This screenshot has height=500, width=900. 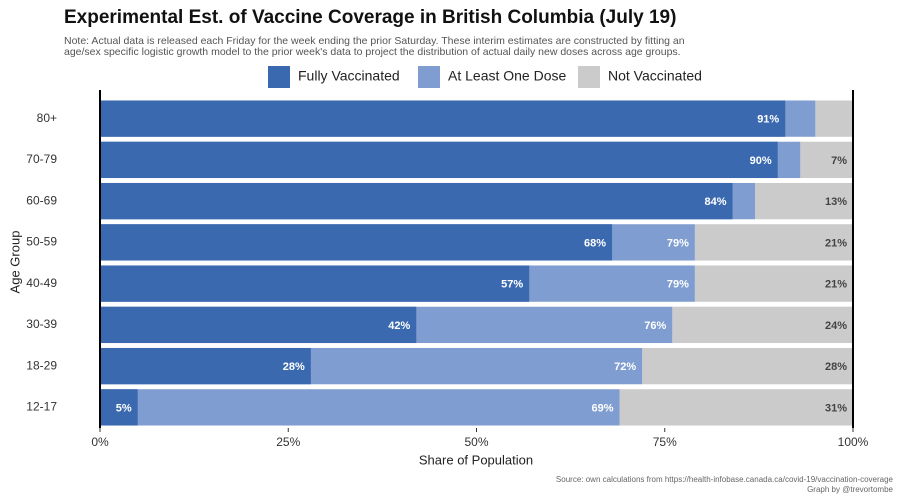 What do you see at coordinates (476, 459) in the screenshot?
I see `x-axis-title: Share of Population` at bounding box center [476, 459].